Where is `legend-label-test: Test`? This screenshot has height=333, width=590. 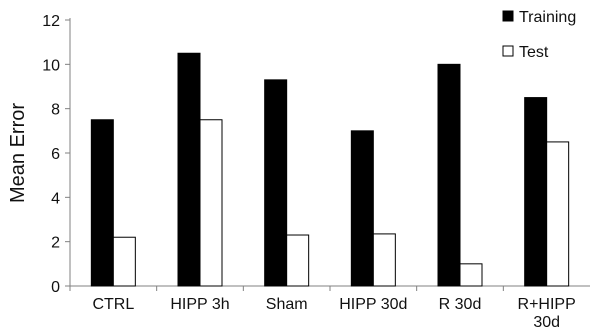 legend-label-test: Test is located at coordinates (534, 52).